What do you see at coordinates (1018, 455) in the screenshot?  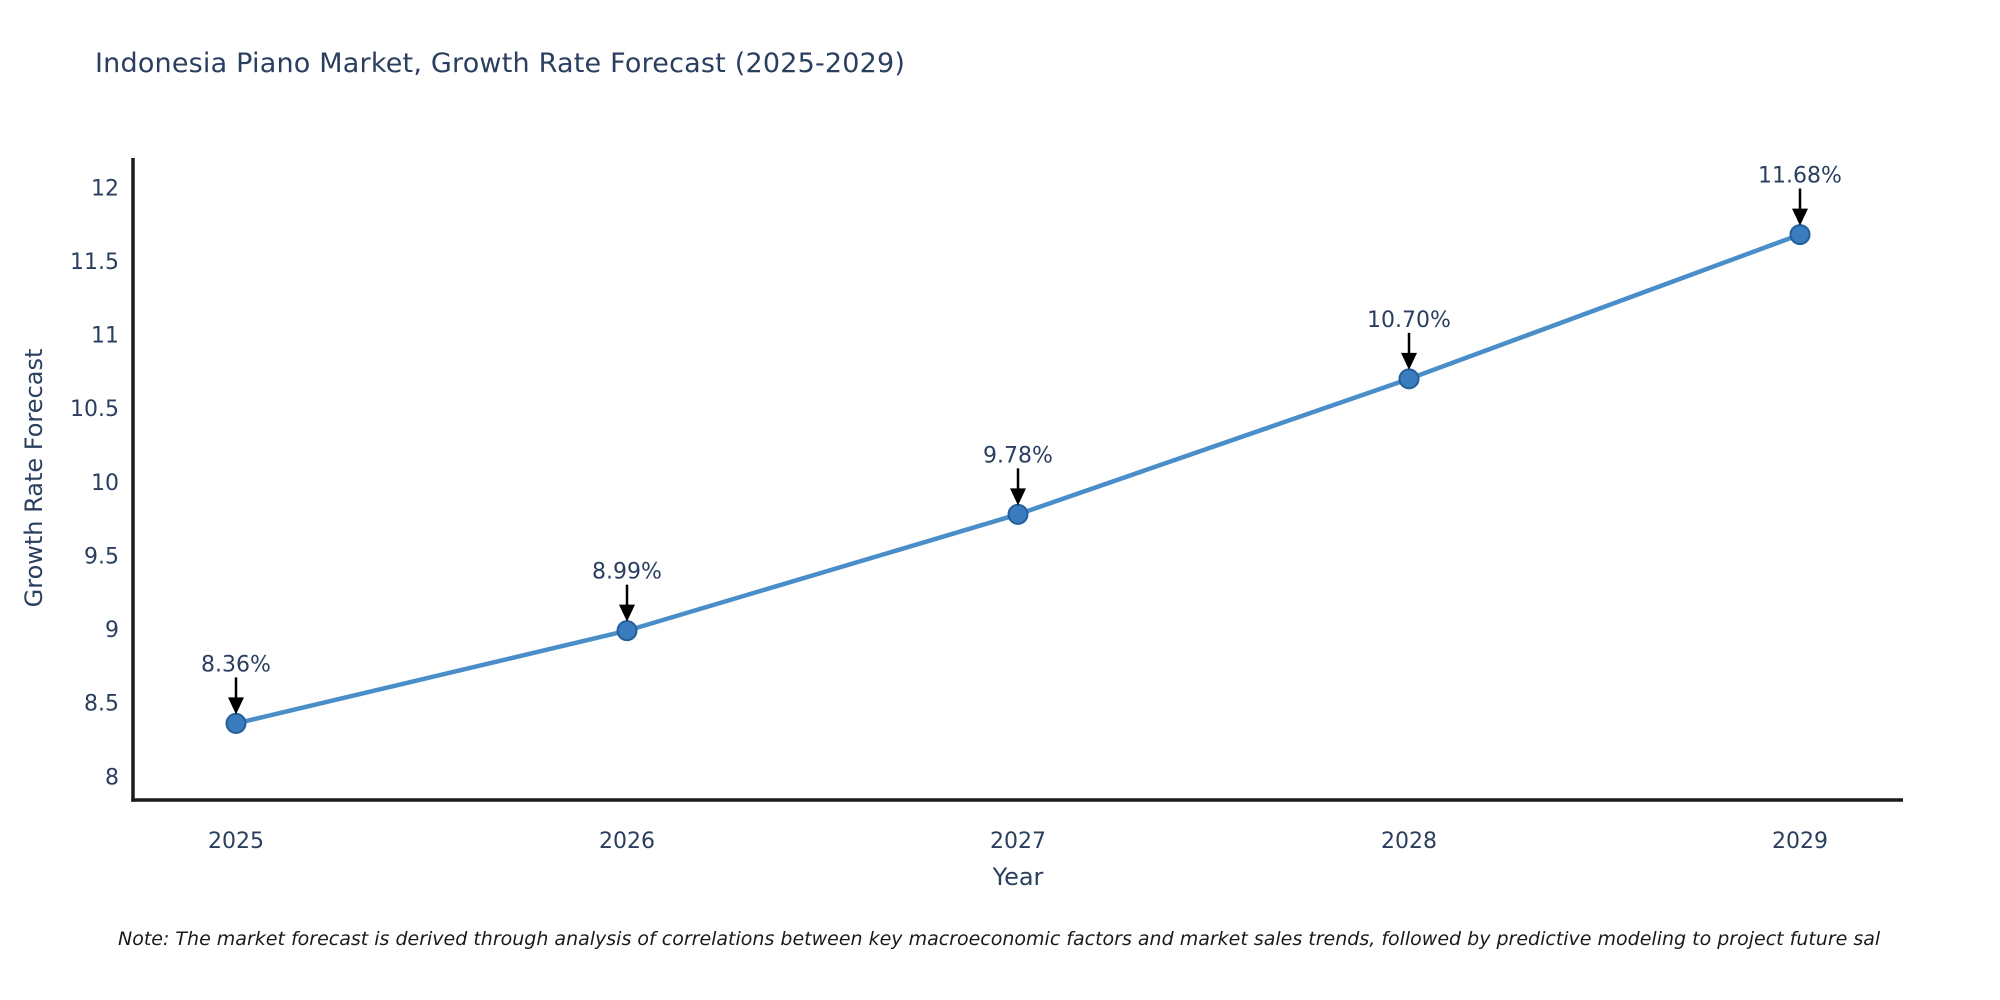 I see `annotation-label: 9.78%` at bounding box center [1018, 455].